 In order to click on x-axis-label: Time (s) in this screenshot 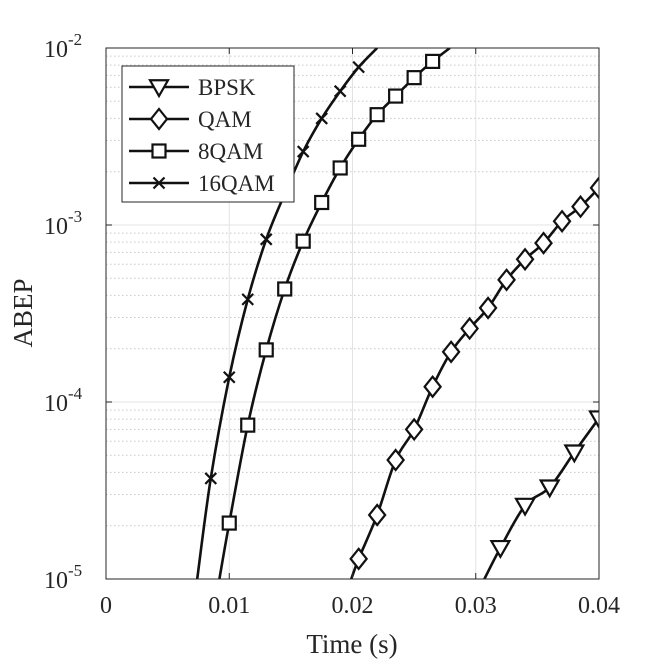, I will do `click(351, 644)`.